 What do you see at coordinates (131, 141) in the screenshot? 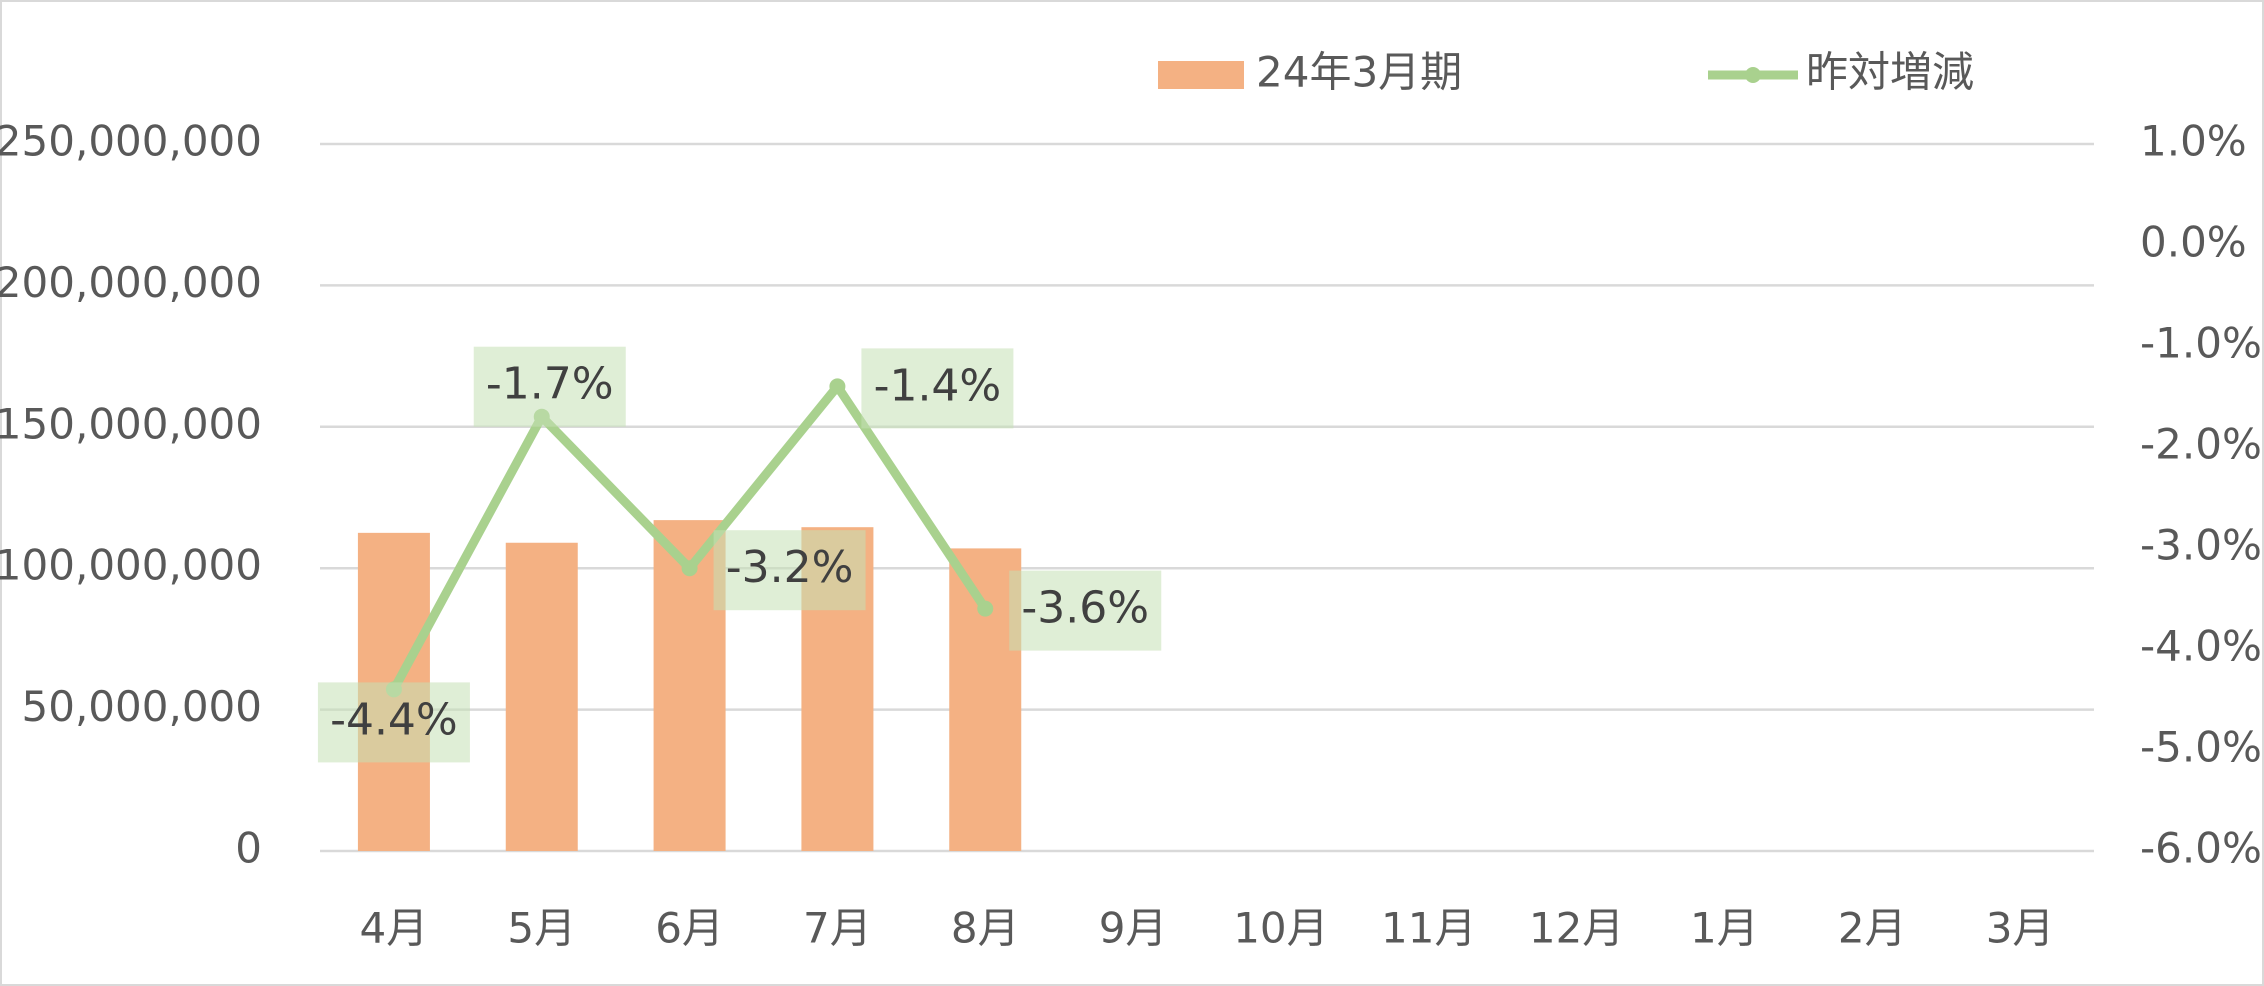
I see `y-tick-label: 250,000,000` at bounding box center [131, 141].